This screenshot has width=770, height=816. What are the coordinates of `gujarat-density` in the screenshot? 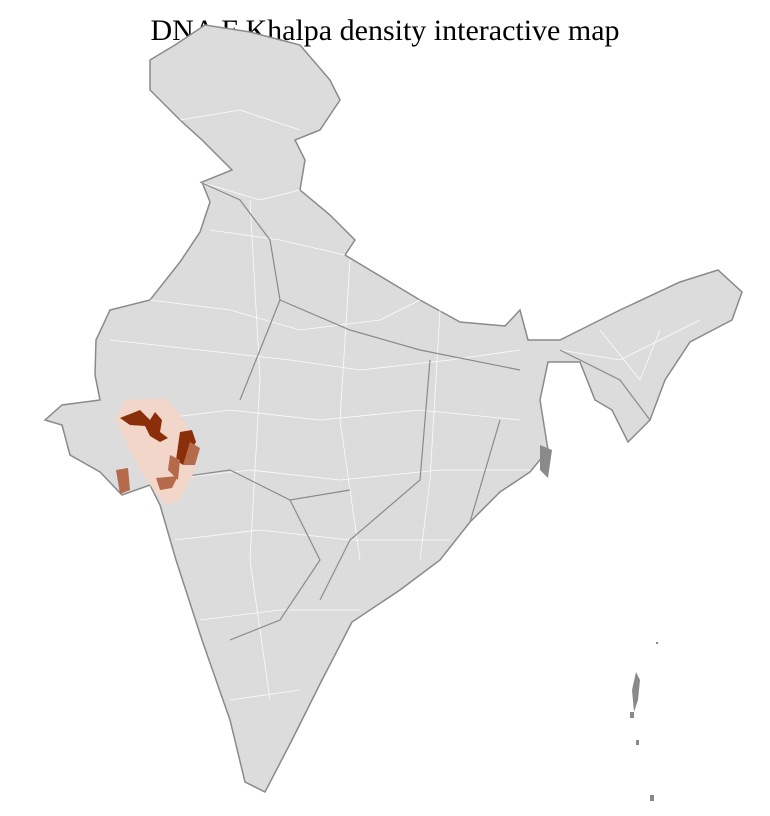 It's located at (157, 451).